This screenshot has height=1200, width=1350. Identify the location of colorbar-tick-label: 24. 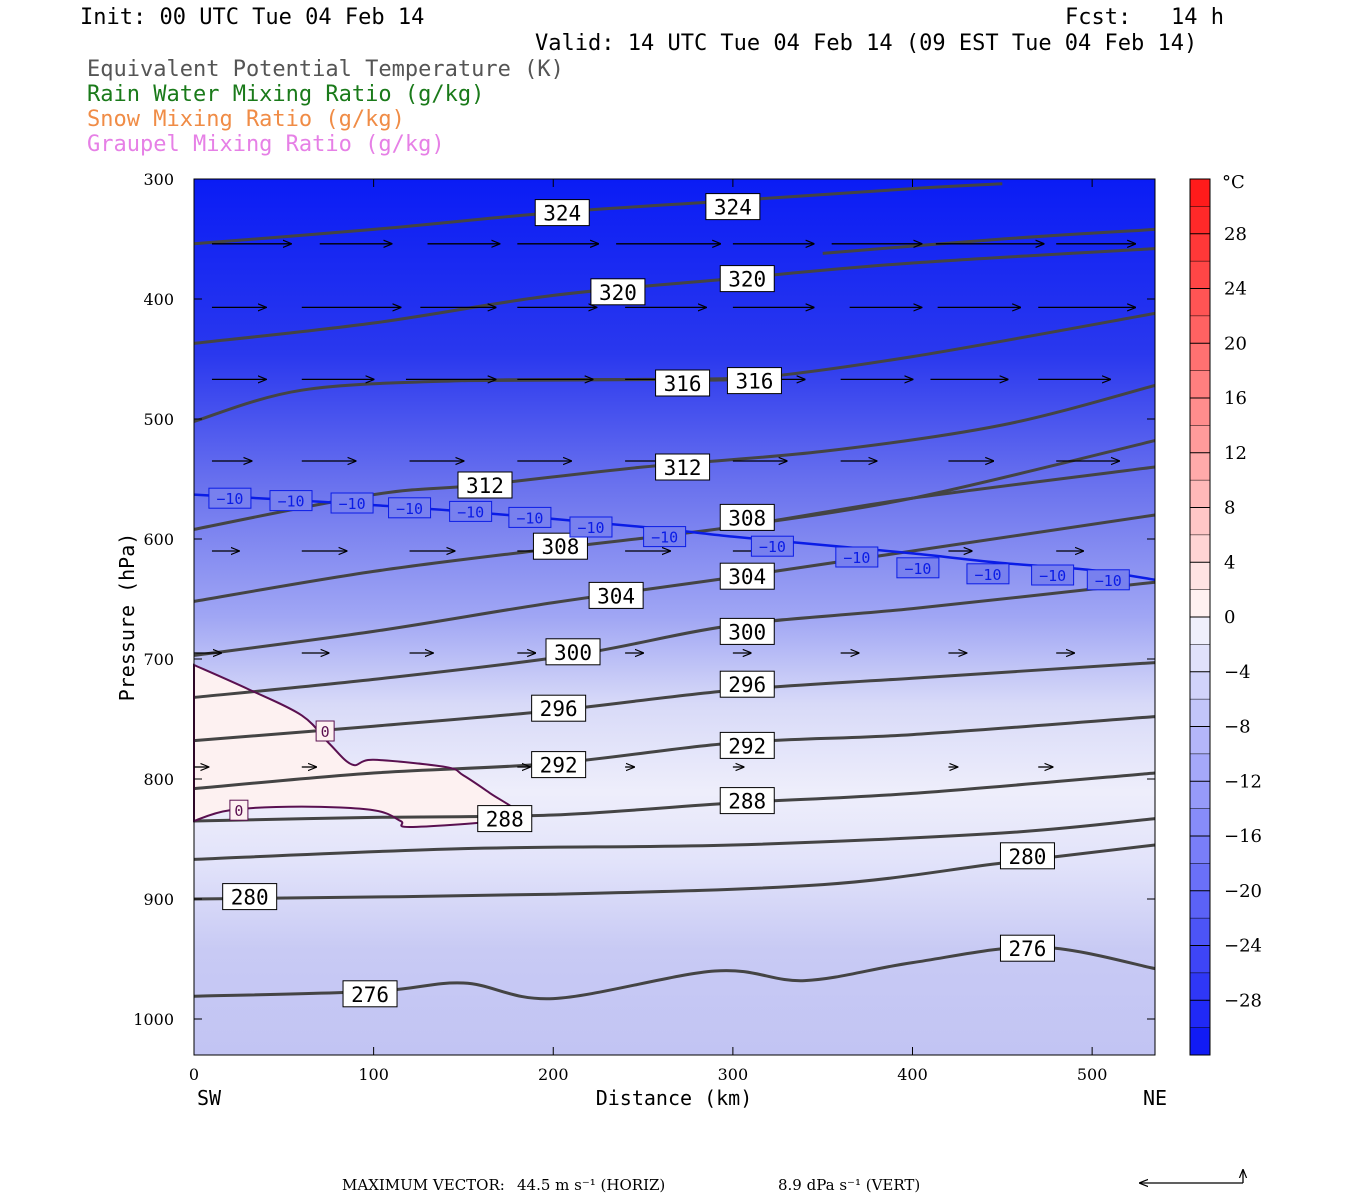
(1235, 289).